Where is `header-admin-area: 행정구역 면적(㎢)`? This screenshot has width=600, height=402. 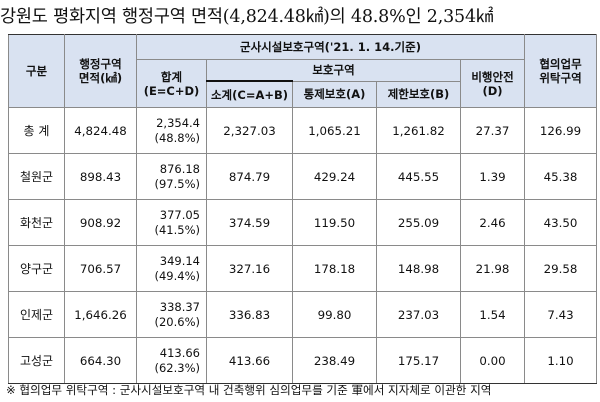 header-admin-area: 행정구역 면적(㎢) is located at coordinates (100, 71).